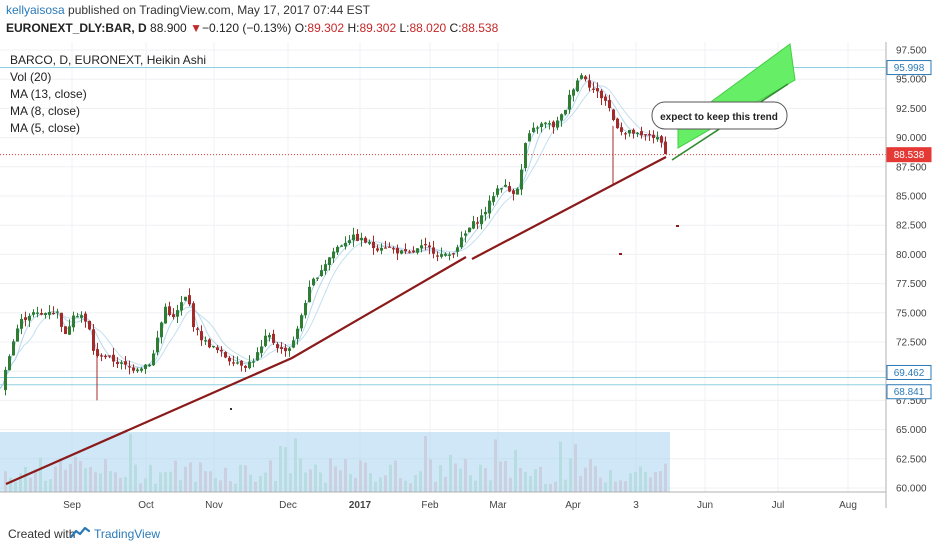 This screenshot has width=932, height=550. Describe the element at coordinates (48, 94) in the screenshot. I see `legend-ma13: MA (13, close)` at that location.